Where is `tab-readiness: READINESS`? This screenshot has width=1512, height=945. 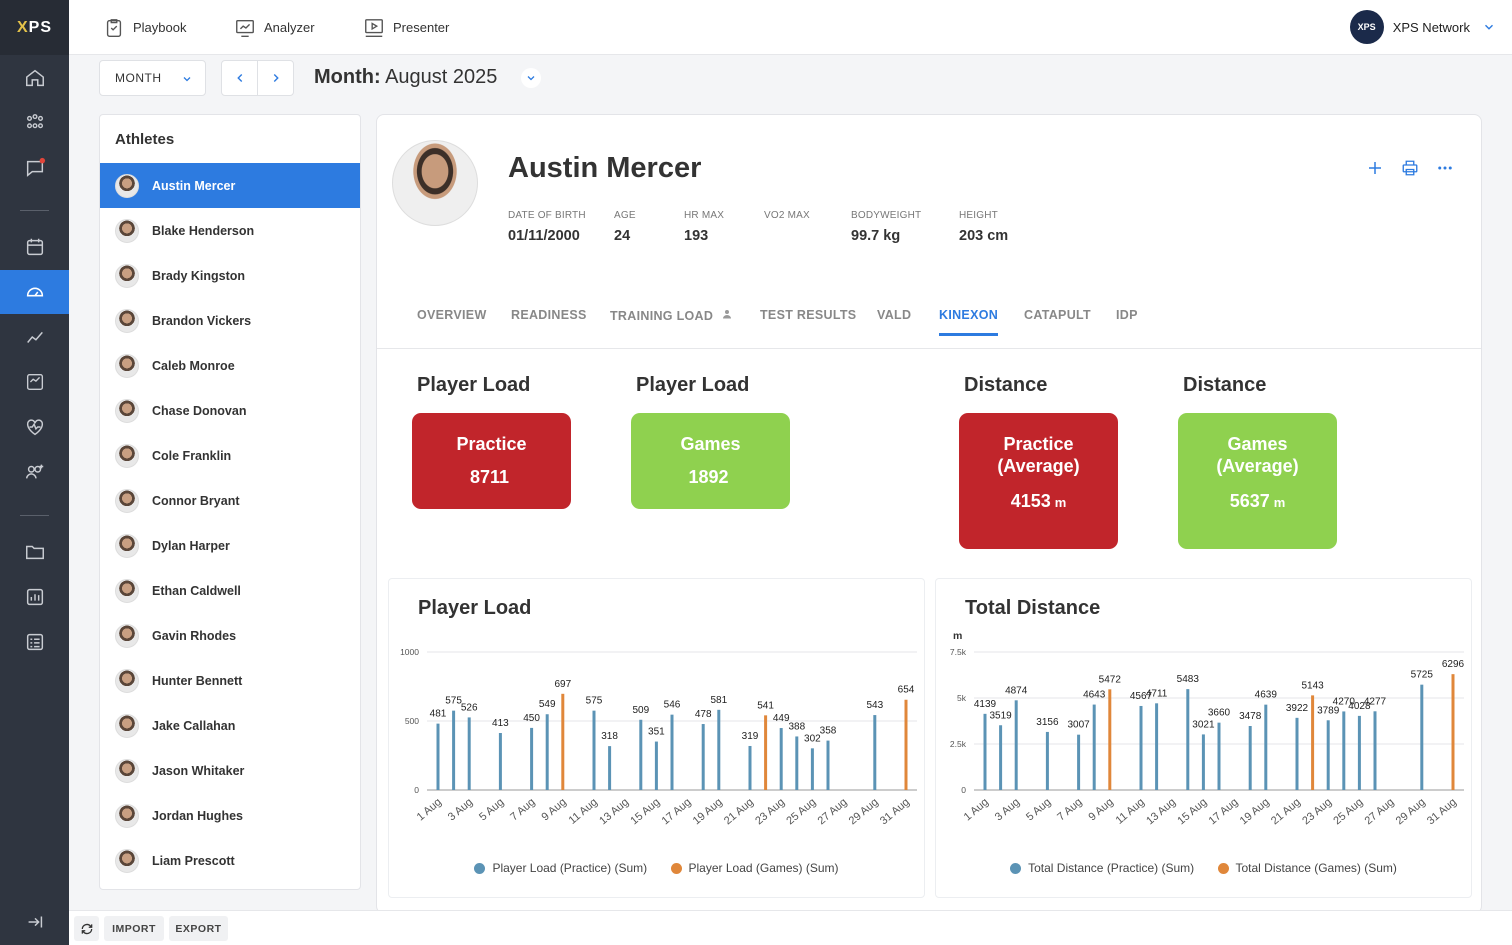 tab-readiness: READINESS is located at coordinates (549, 315).